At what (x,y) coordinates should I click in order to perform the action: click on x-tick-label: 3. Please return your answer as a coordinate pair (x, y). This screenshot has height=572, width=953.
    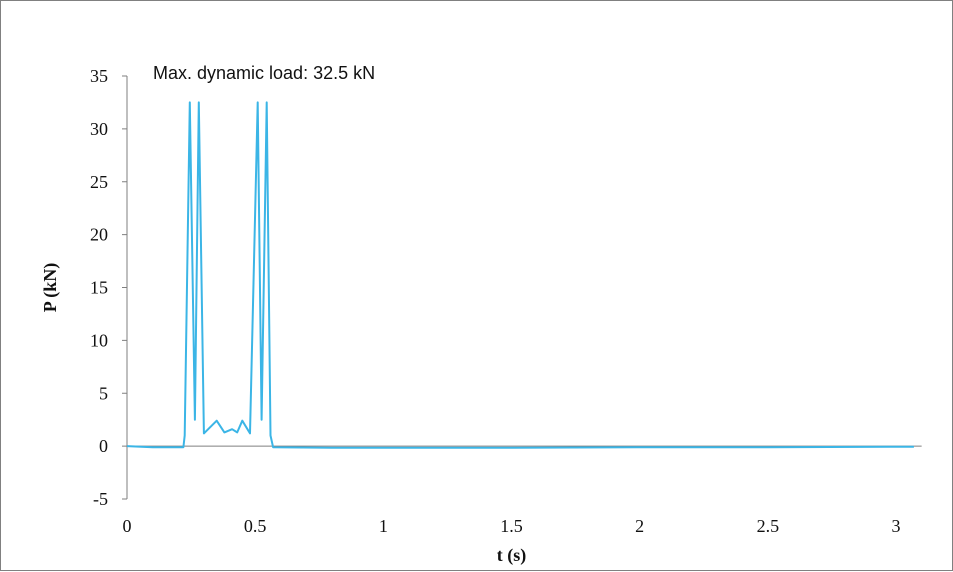
    Looking at the image, I should click on (896, 526).